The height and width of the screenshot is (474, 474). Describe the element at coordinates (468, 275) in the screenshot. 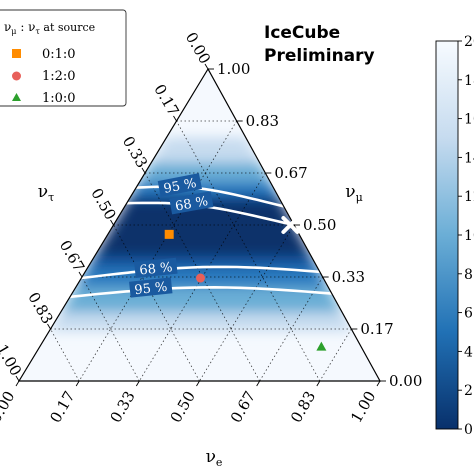

I see `colorbar-tick-label: 8` at that location.